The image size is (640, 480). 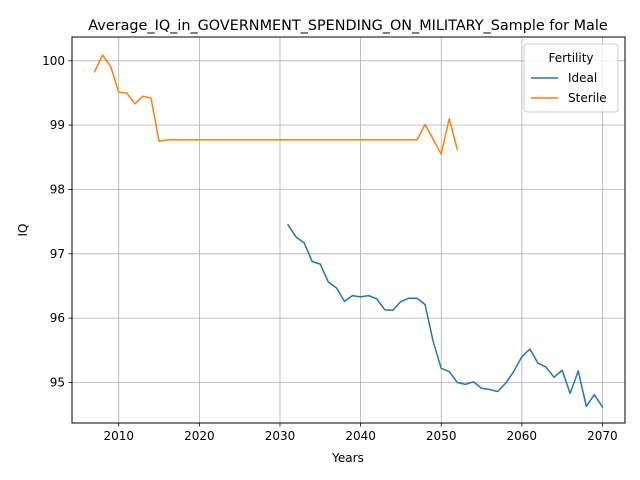 I want to click on y-tick-label: 98, so click(x=57, y=189).